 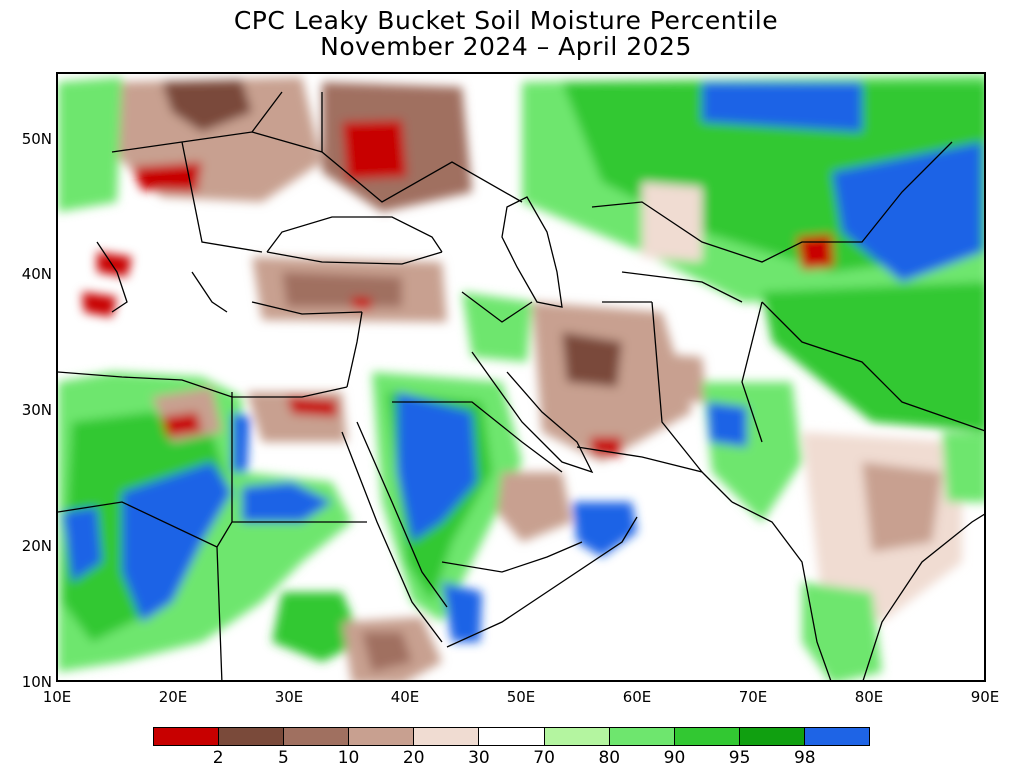 What do you see at coordinates (114, 264) in the screenshot?
I see `italy-south-dry` at bounding box center [114, 264].